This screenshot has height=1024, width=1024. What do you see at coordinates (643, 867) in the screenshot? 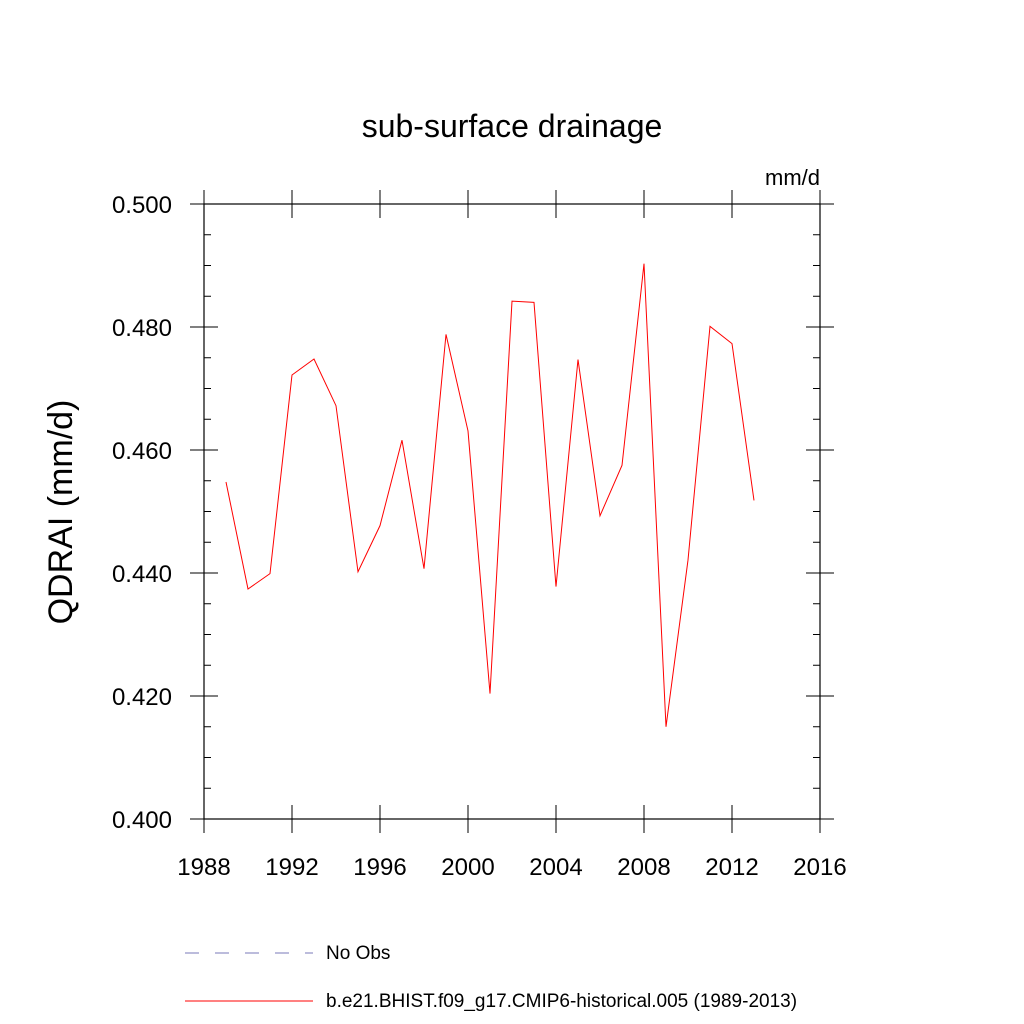
I see `x-tick-label: 2008` at bounding box center [643, 867].